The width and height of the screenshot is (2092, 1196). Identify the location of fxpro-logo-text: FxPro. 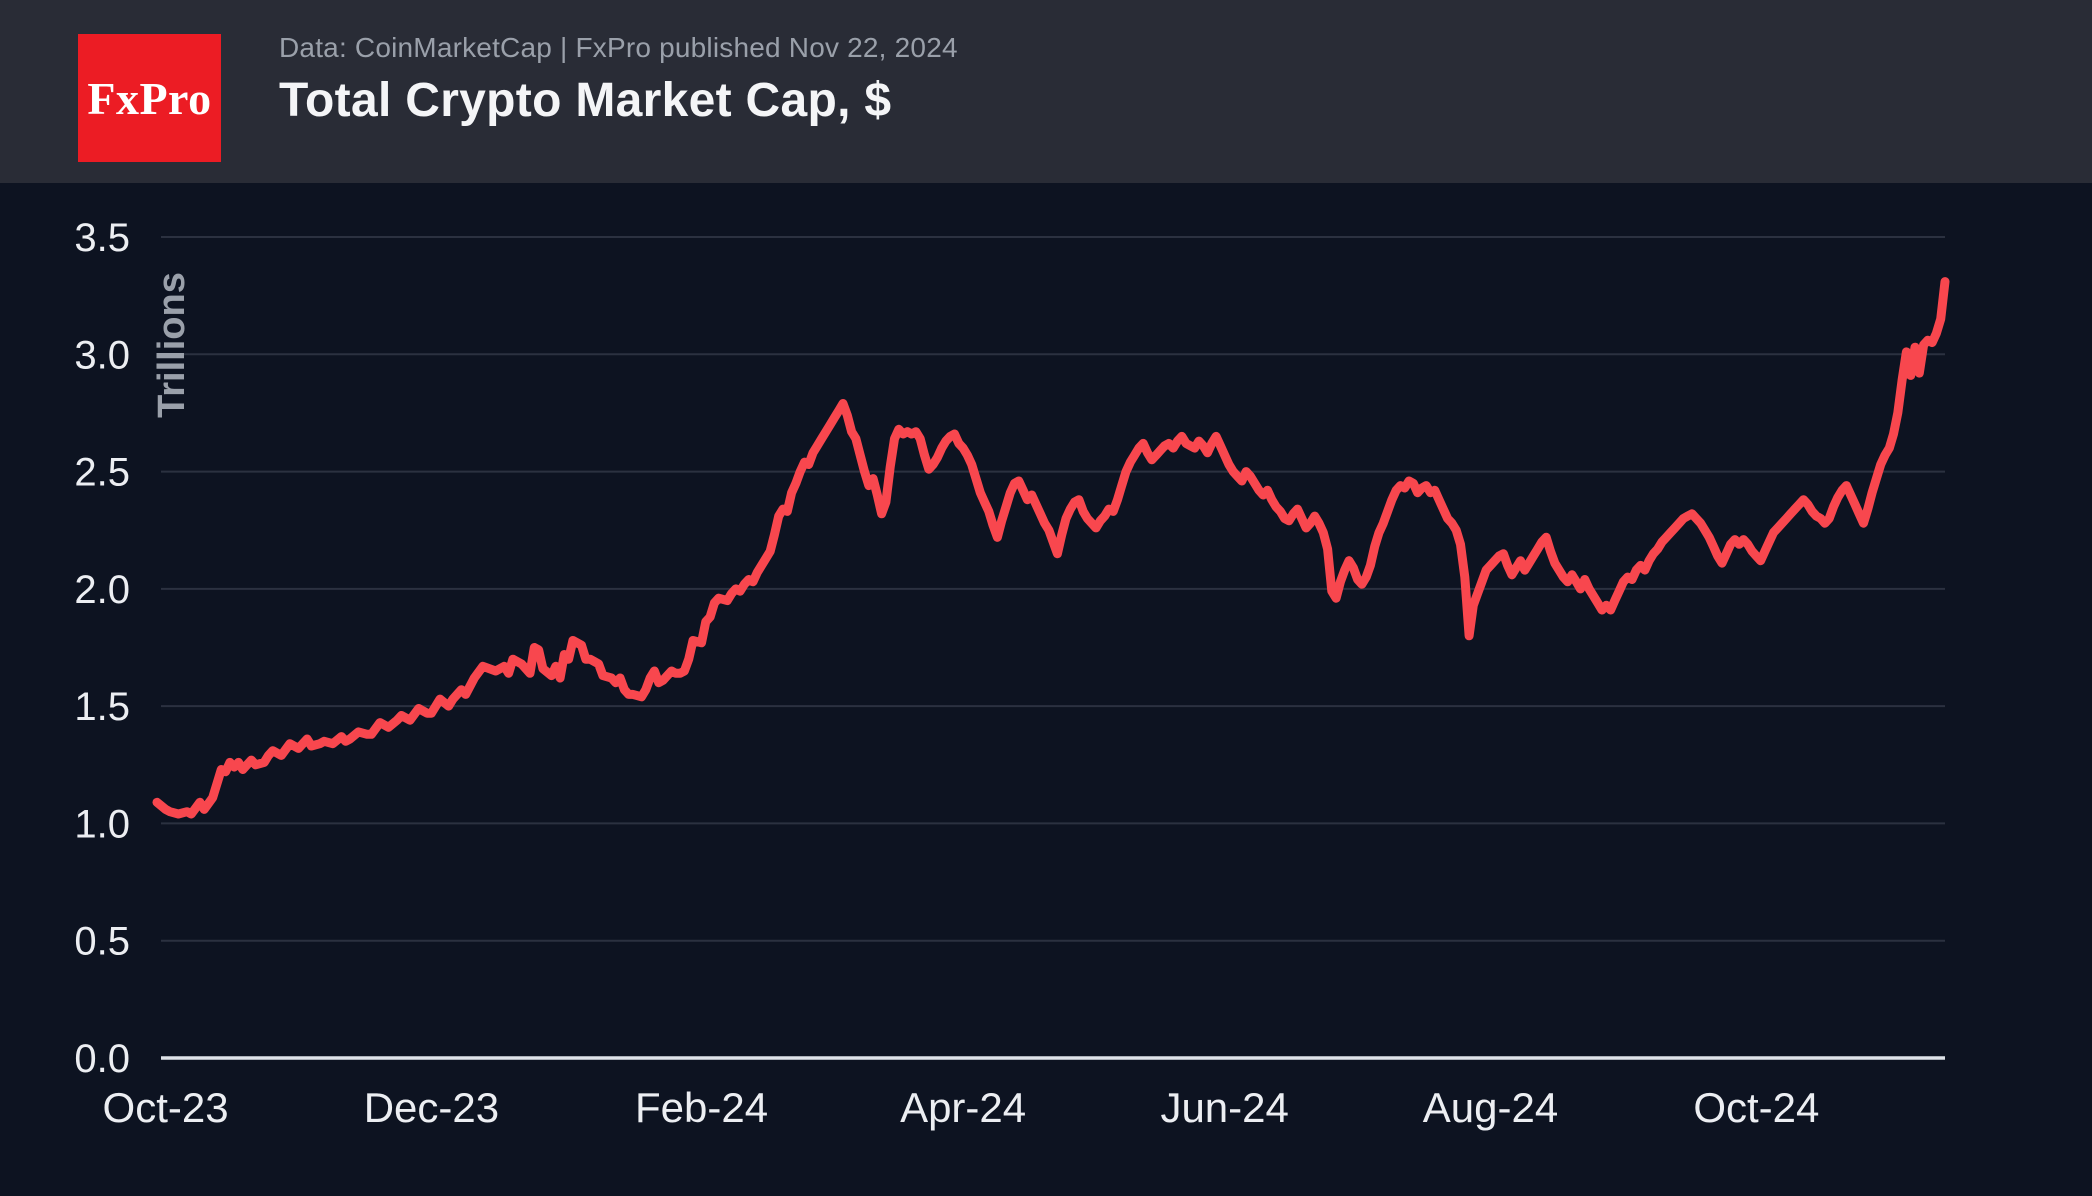
(149, 98).